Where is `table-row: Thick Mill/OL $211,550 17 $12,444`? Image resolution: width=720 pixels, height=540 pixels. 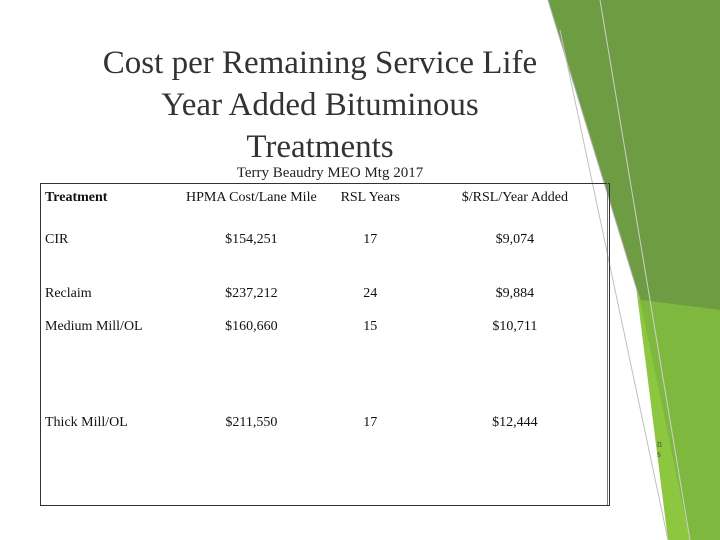
table-row: Thick Mill/OL $211,550 17 $12,444 is located at coordinates (325, 445).